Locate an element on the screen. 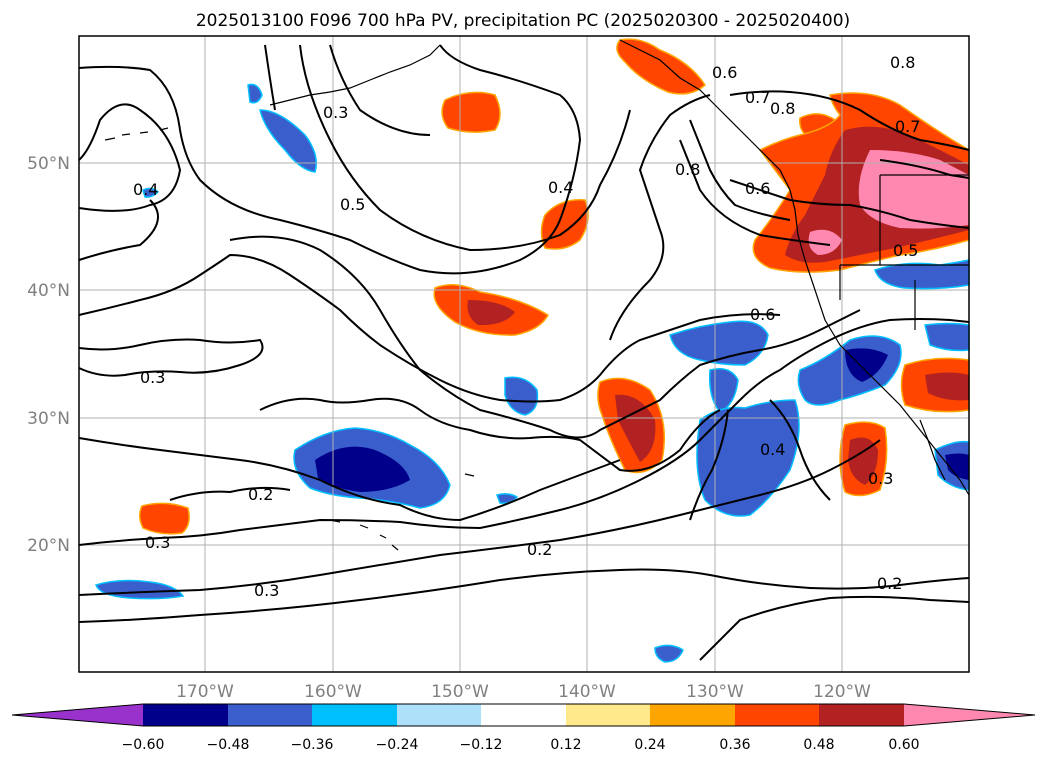  colorbar-tick-label: −0.60 is located at coordinates (143, 745).